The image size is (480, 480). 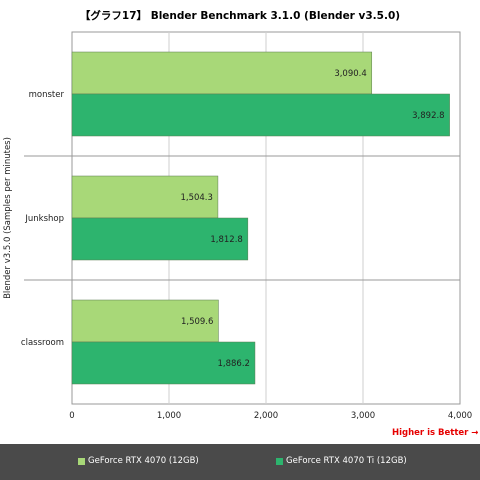 What do you see at coordinates (44, 219) in the screenshot?
I see `category-label: Junkshop` at bounding box center [44, 219].